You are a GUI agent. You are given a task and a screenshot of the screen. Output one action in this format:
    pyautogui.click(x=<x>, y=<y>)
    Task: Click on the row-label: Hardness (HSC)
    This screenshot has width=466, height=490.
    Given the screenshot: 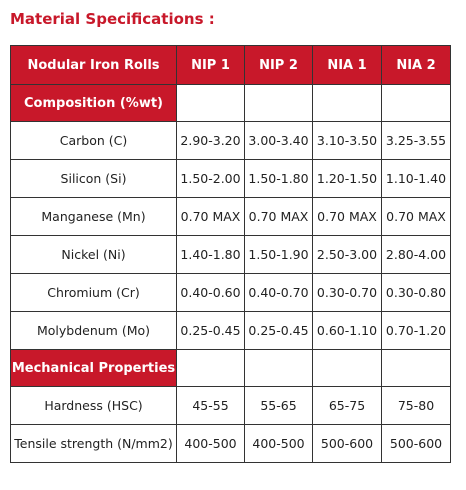 What is the action you would take?
    pyautogui.click(x=93, y=405)
    